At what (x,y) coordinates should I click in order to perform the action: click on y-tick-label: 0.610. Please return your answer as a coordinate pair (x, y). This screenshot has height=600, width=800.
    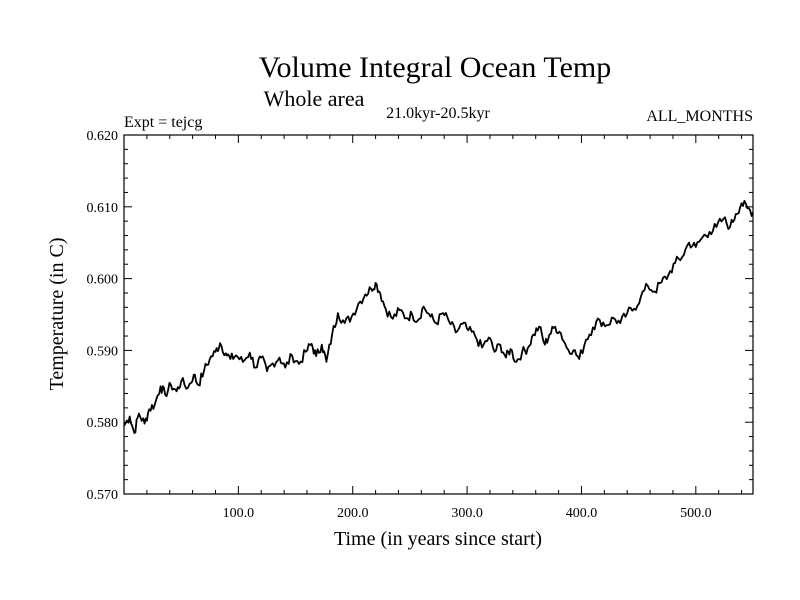
    Looking at the image, I should click on (103, 208).